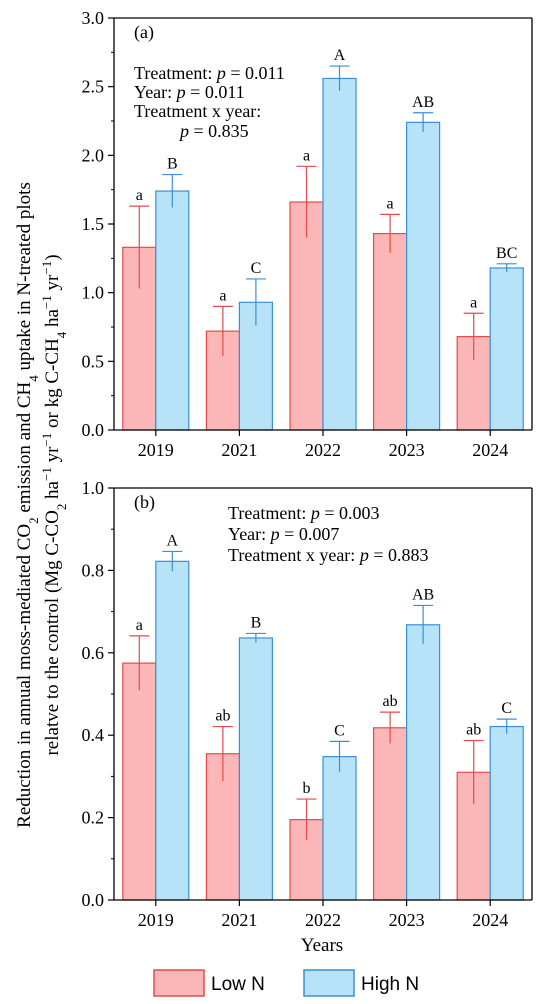  Describe the element at coordinates (93, 361) in the screenshot. I see `panel-a-ytick-label-0.5: 0.5` at that location.